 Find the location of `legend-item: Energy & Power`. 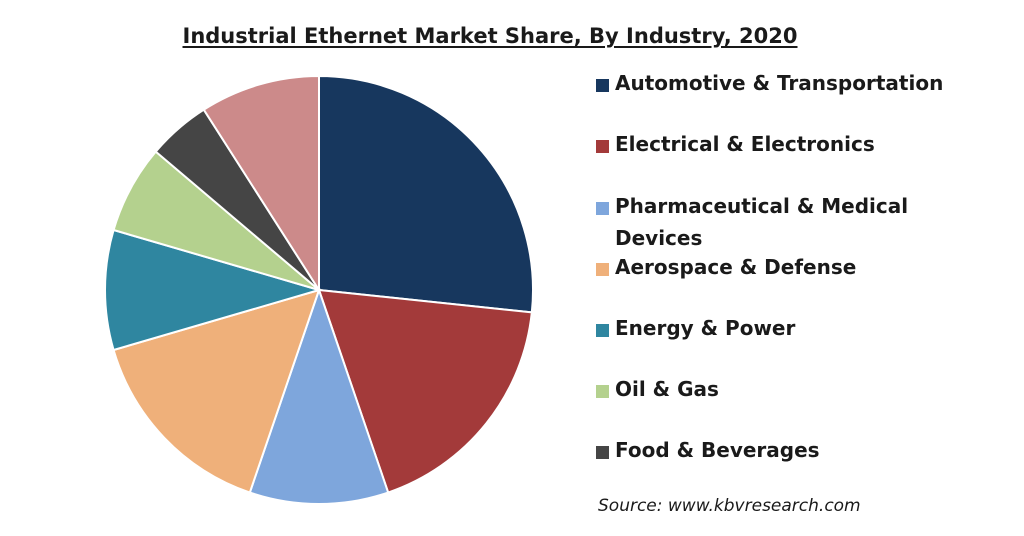

legend-item: Energy & Power is located at coordinates (806, 330).